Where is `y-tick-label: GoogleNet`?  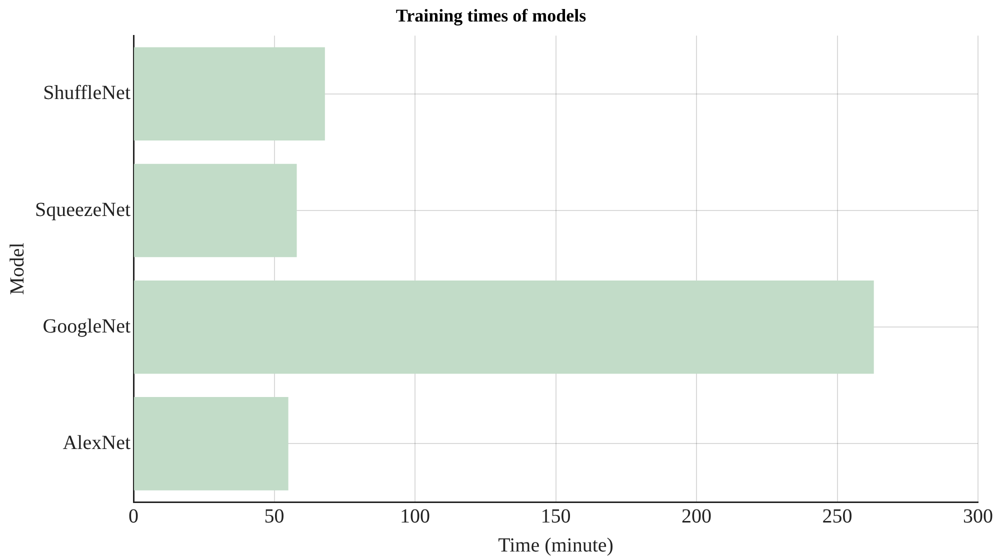
y-tick-label: GoogleNet is located at coordinates (86, 326).